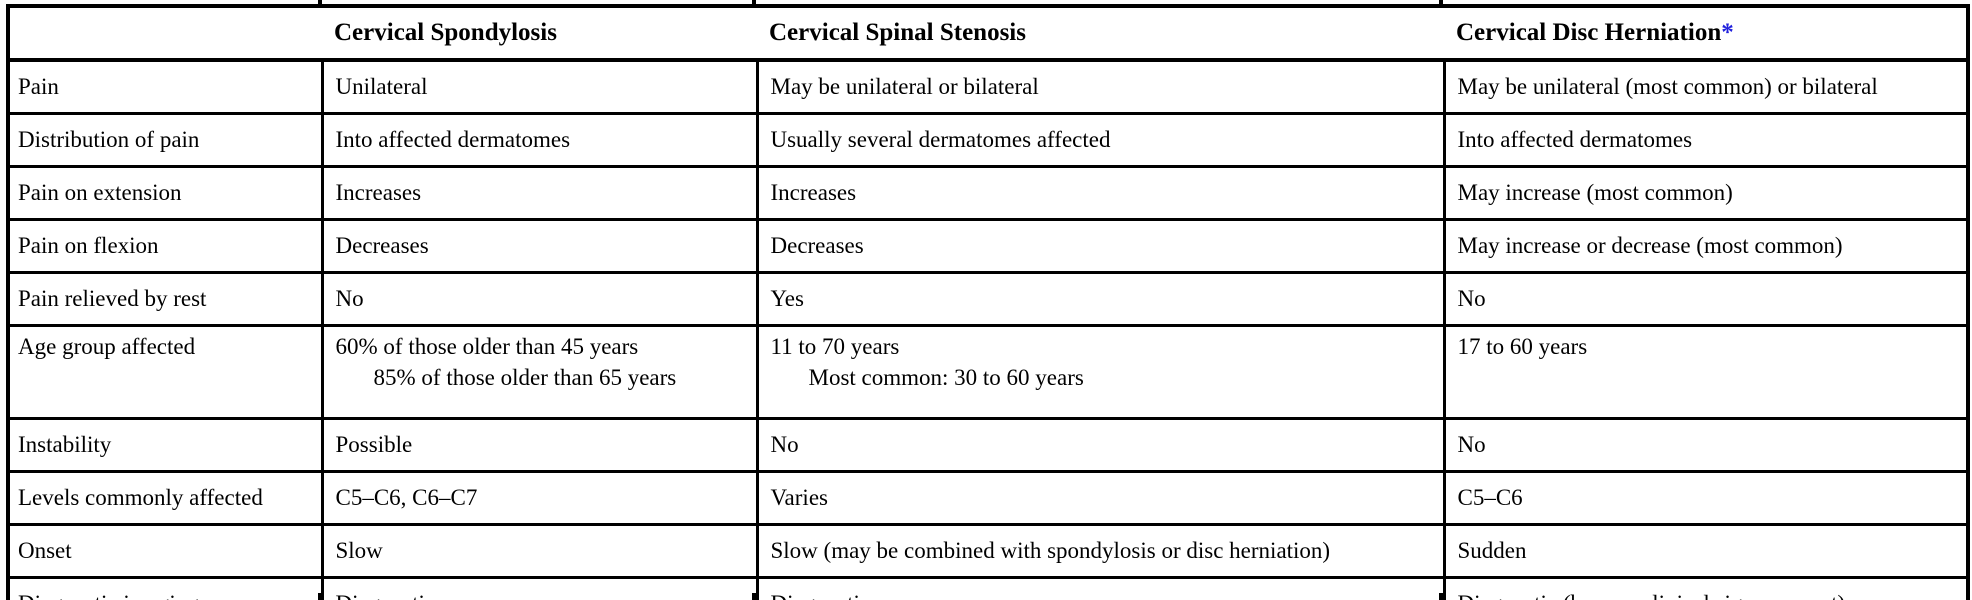  I want to click on row-label: Levels commonly affected, so click(165, 498).